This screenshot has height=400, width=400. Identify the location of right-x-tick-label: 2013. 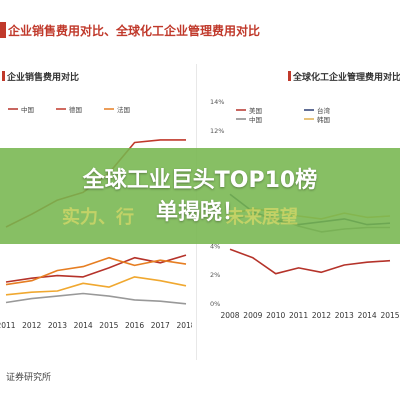
(344, 315).